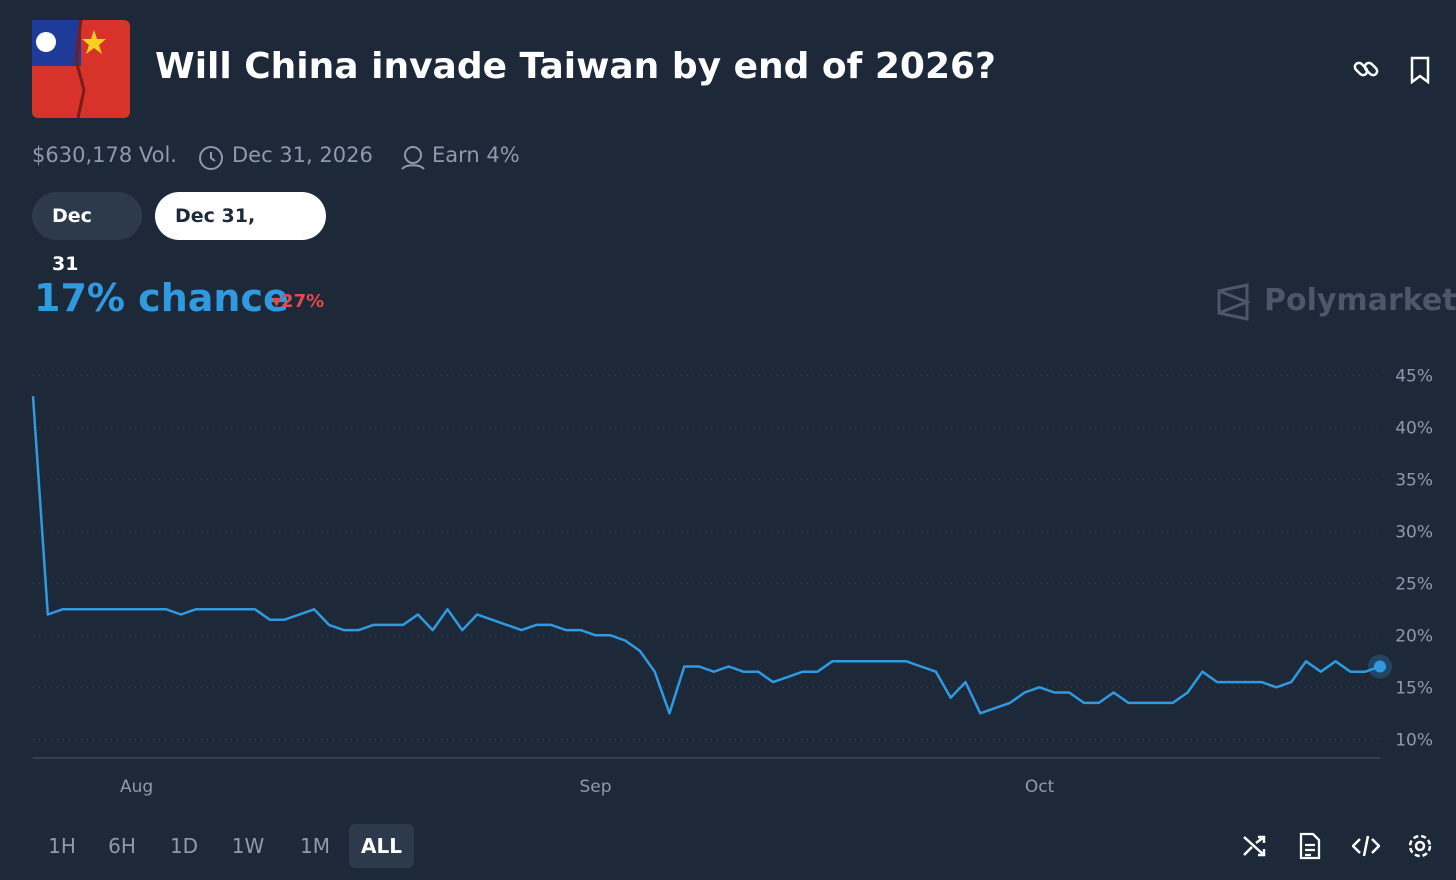 This screenshot has width=1456, height=880. Describe the element at coordinates (1414, 688) in the screenshot. I see `y-tick-label: 15%` at that location.